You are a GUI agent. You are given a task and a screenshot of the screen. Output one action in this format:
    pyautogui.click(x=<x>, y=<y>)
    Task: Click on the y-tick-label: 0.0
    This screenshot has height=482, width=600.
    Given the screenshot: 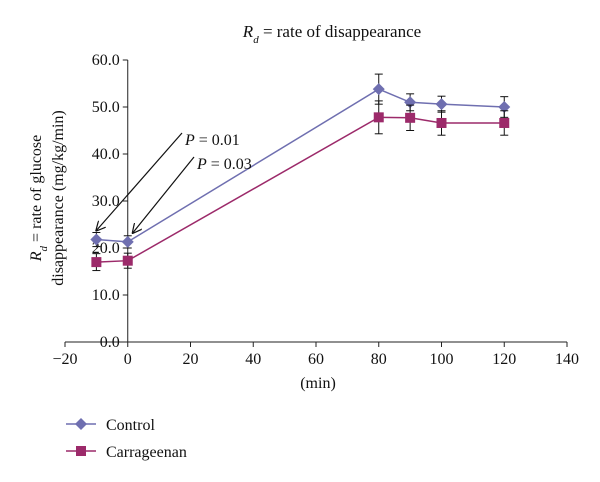 What is the action you would take?
    pyautogui.click(x=110, y=342)
    